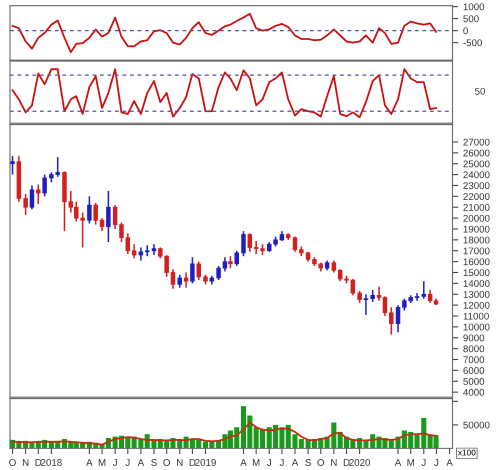 The width and height of the screenshot is (500, 470). Describe the element at coordinates (477, 305) in the screenshot. I see `y-tick-label: 12000` at that location.